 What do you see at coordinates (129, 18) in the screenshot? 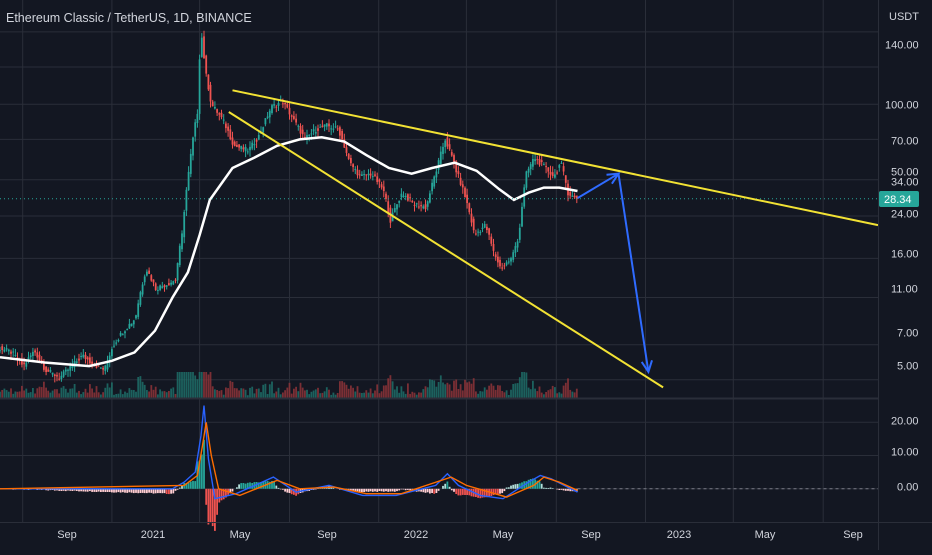
I see `chart-title: Ethereum Classic / TetherUS, 1D, BINANCE` at bounding box center [129, 18].